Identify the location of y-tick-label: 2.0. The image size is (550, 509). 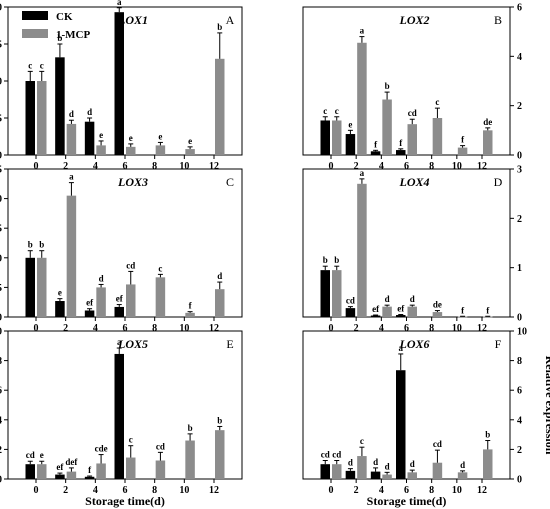
(1, 8).